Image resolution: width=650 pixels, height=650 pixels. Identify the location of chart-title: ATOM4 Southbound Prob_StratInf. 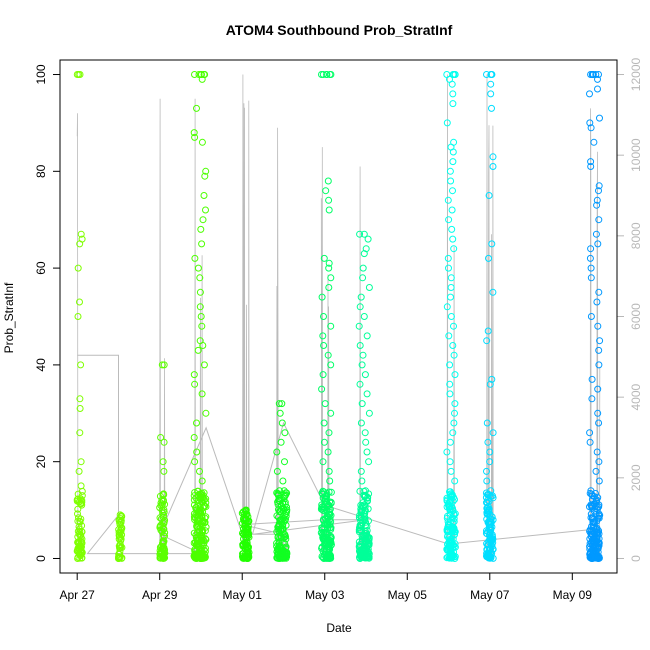
(339, 30).